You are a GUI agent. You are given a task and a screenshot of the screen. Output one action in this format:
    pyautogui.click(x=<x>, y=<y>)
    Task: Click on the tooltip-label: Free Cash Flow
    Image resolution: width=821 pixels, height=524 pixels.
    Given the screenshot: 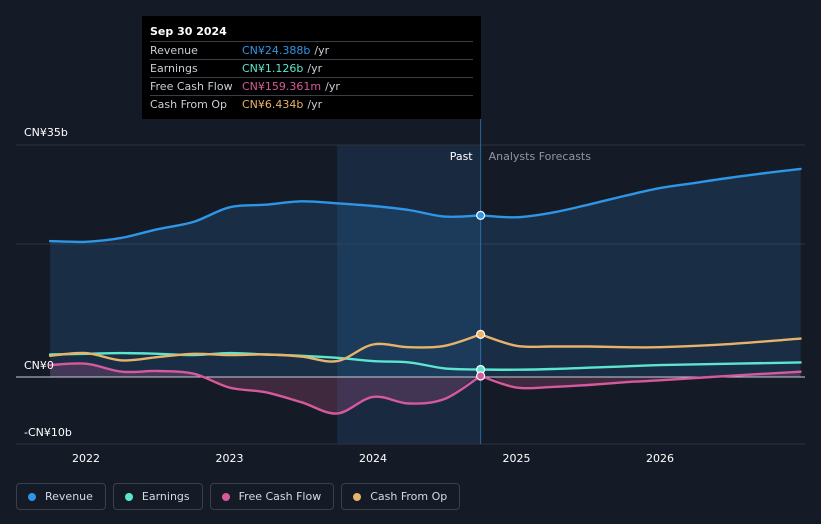 What is the action you would take?
    pyautogui.click(x=191, y=86)
    